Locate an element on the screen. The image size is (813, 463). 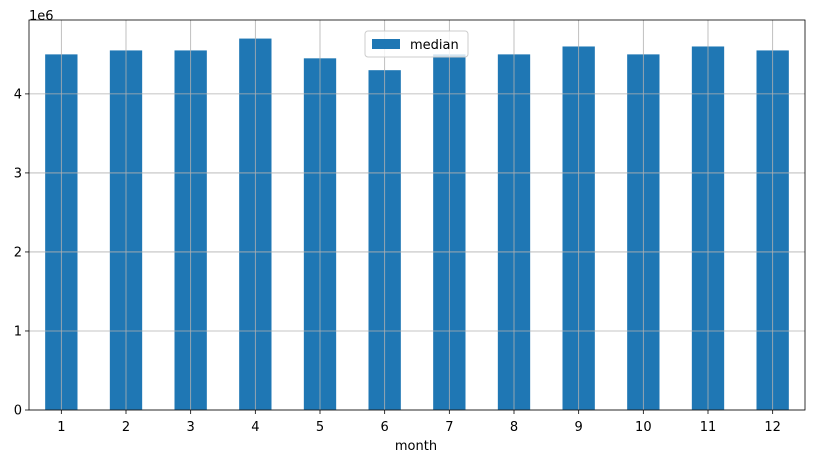
legend-frame is located at coordinates (416, 44).